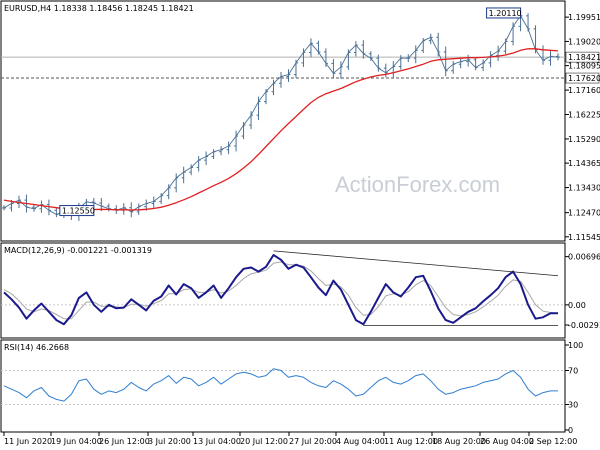  I want to click on price-y-tick-label: 1.16225, so click(584, 115).